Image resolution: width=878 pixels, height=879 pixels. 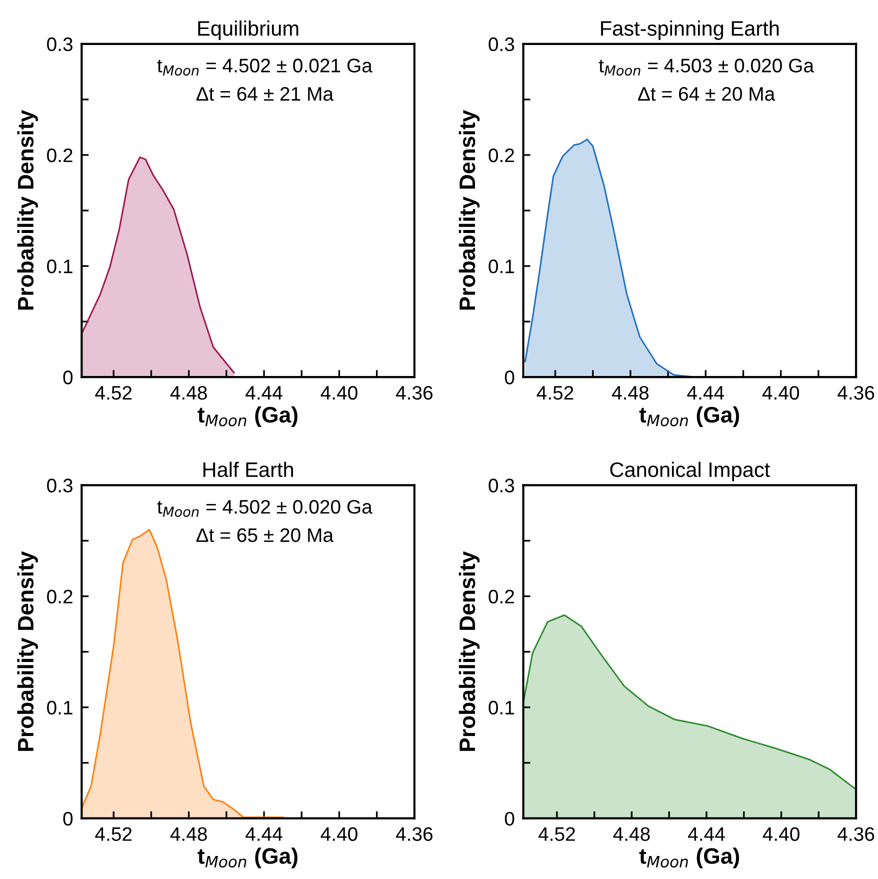 I want to click on chart-title: Fast-spinning Earth, so click(x=690, y=30).